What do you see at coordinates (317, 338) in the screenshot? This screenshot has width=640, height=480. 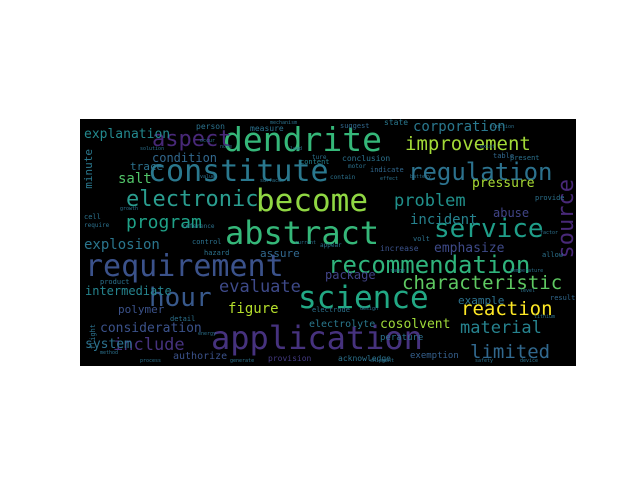 I see `word-application: application` at bounding box center [317, 338].